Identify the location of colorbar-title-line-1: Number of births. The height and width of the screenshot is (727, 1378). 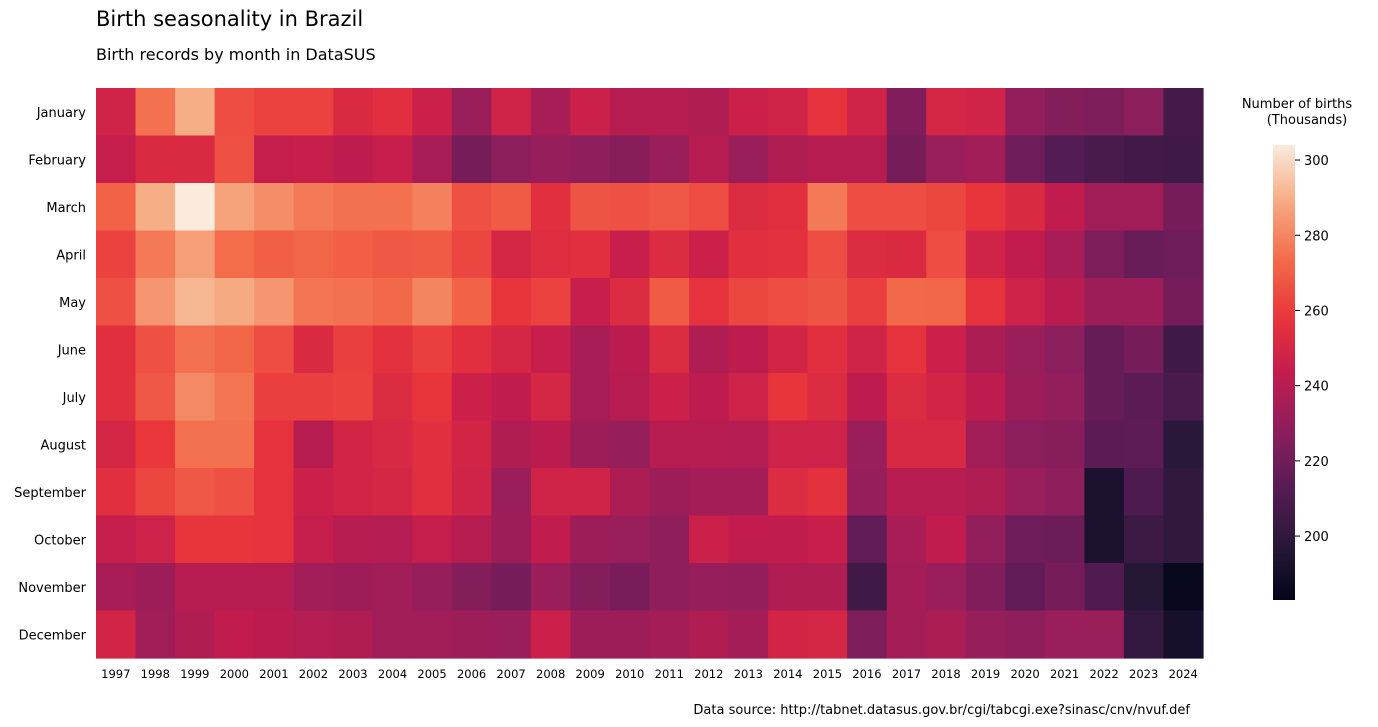
(1297, 104).